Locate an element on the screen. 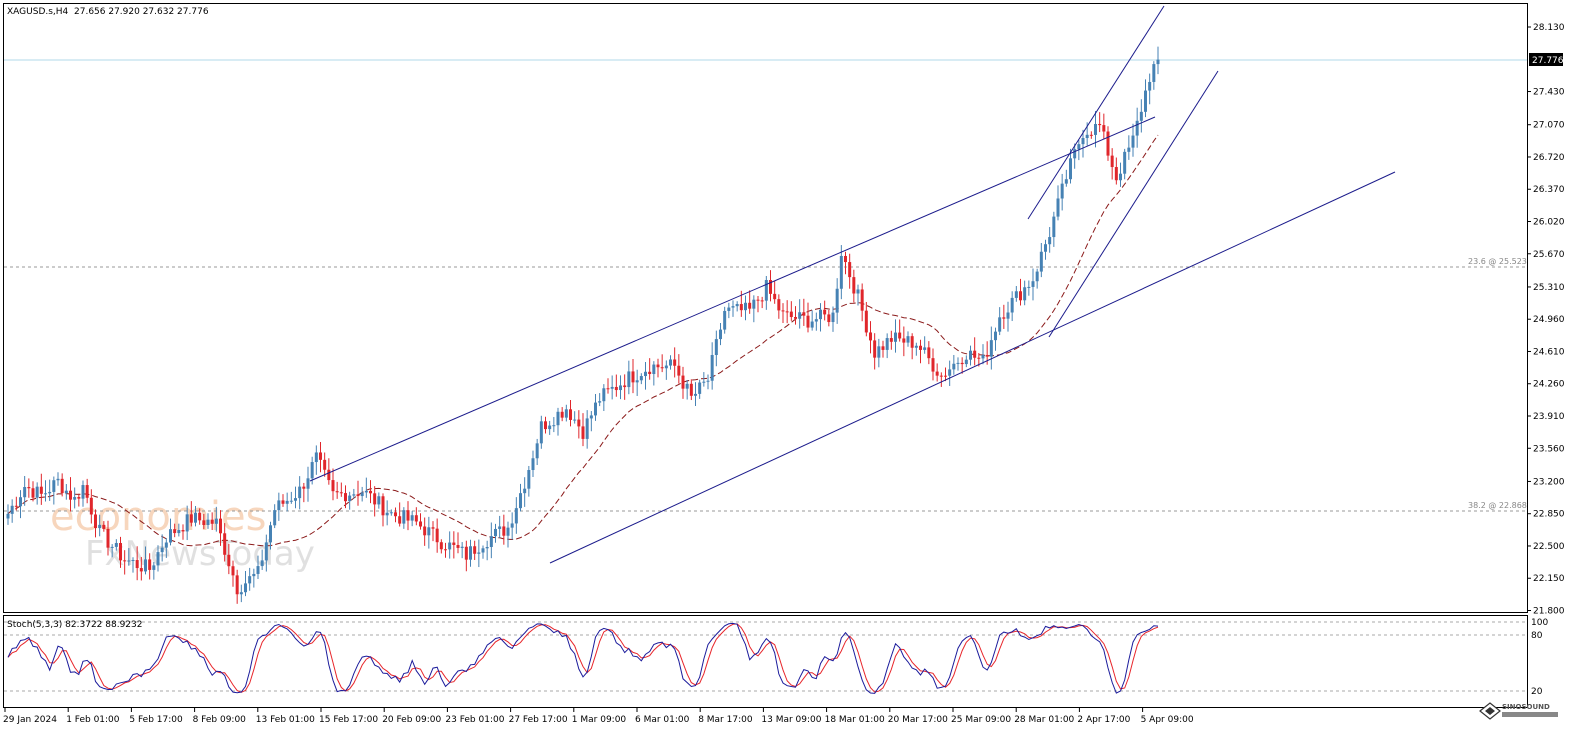 The height and width of the screenshot is (743, 1596). price-tick-label: 24.960 is located at coordinates (1549, 320).